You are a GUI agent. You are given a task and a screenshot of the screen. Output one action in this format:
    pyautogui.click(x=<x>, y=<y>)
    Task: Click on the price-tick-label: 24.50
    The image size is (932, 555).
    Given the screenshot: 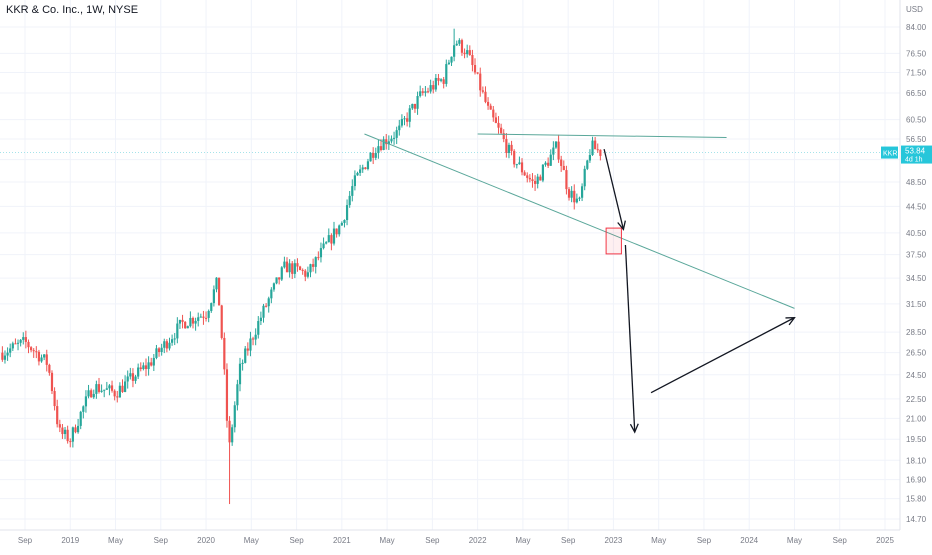 What is the action you would take?
    pyautogui.click(x=916, y=375)
    